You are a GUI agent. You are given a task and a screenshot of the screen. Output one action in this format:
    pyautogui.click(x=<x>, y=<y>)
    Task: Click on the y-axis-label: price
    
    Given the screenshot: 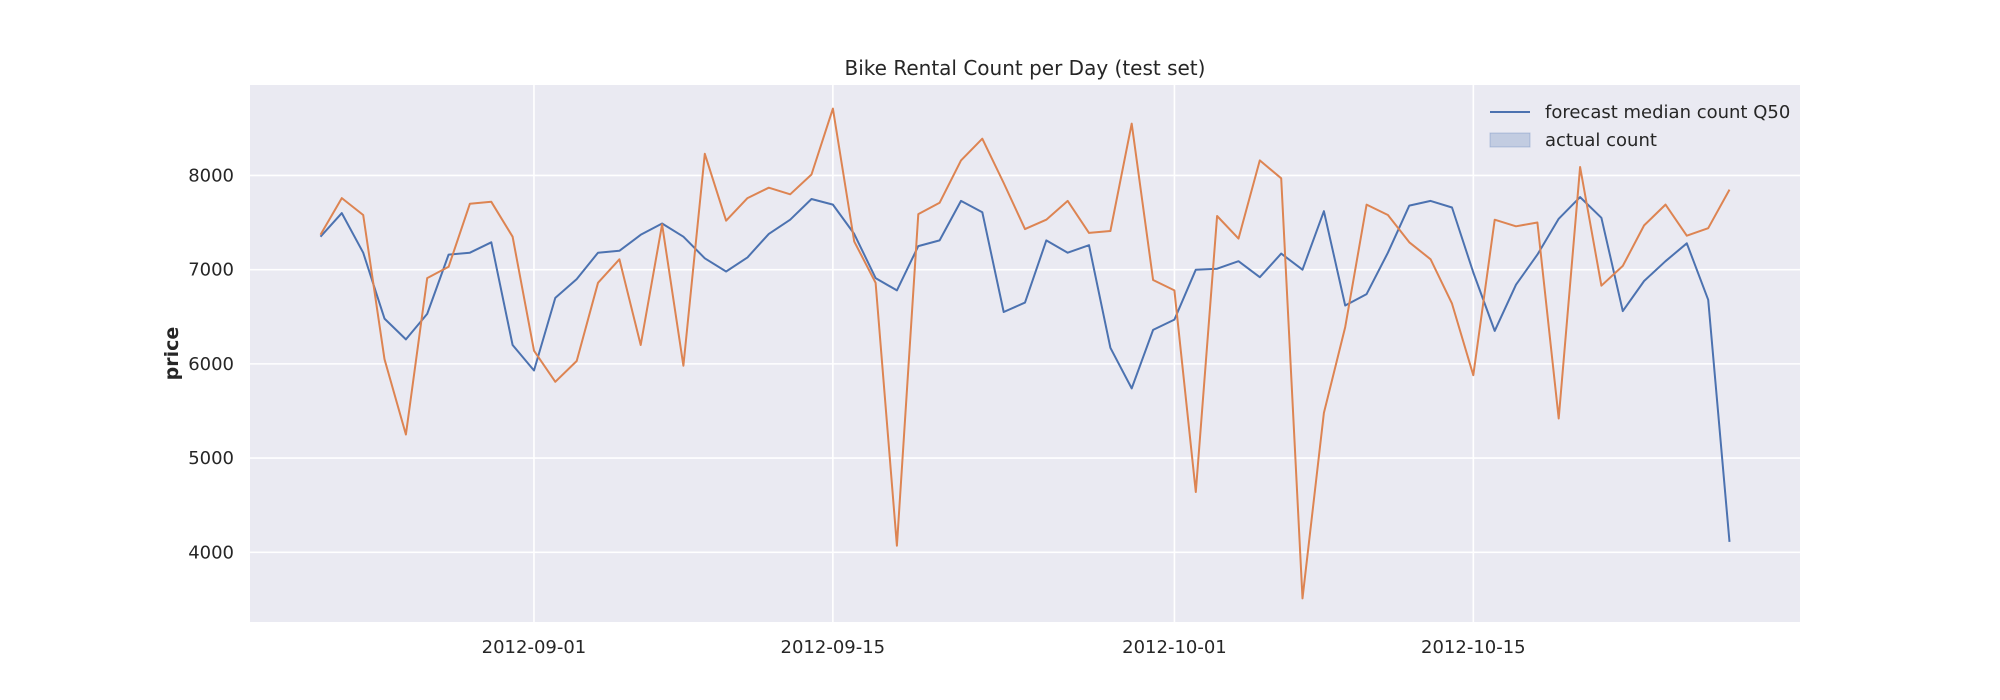 What is the action you would take?
    pyautogui.click(x=172, y=354)
    